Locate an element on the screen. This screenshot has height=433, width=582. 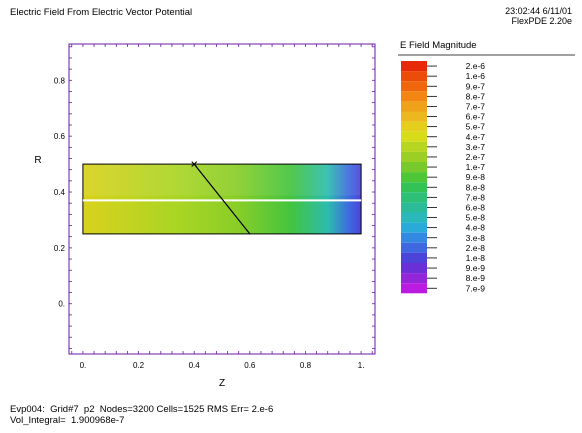
legend-level-label: 7.e-8 is located at coordinates (476, 197).